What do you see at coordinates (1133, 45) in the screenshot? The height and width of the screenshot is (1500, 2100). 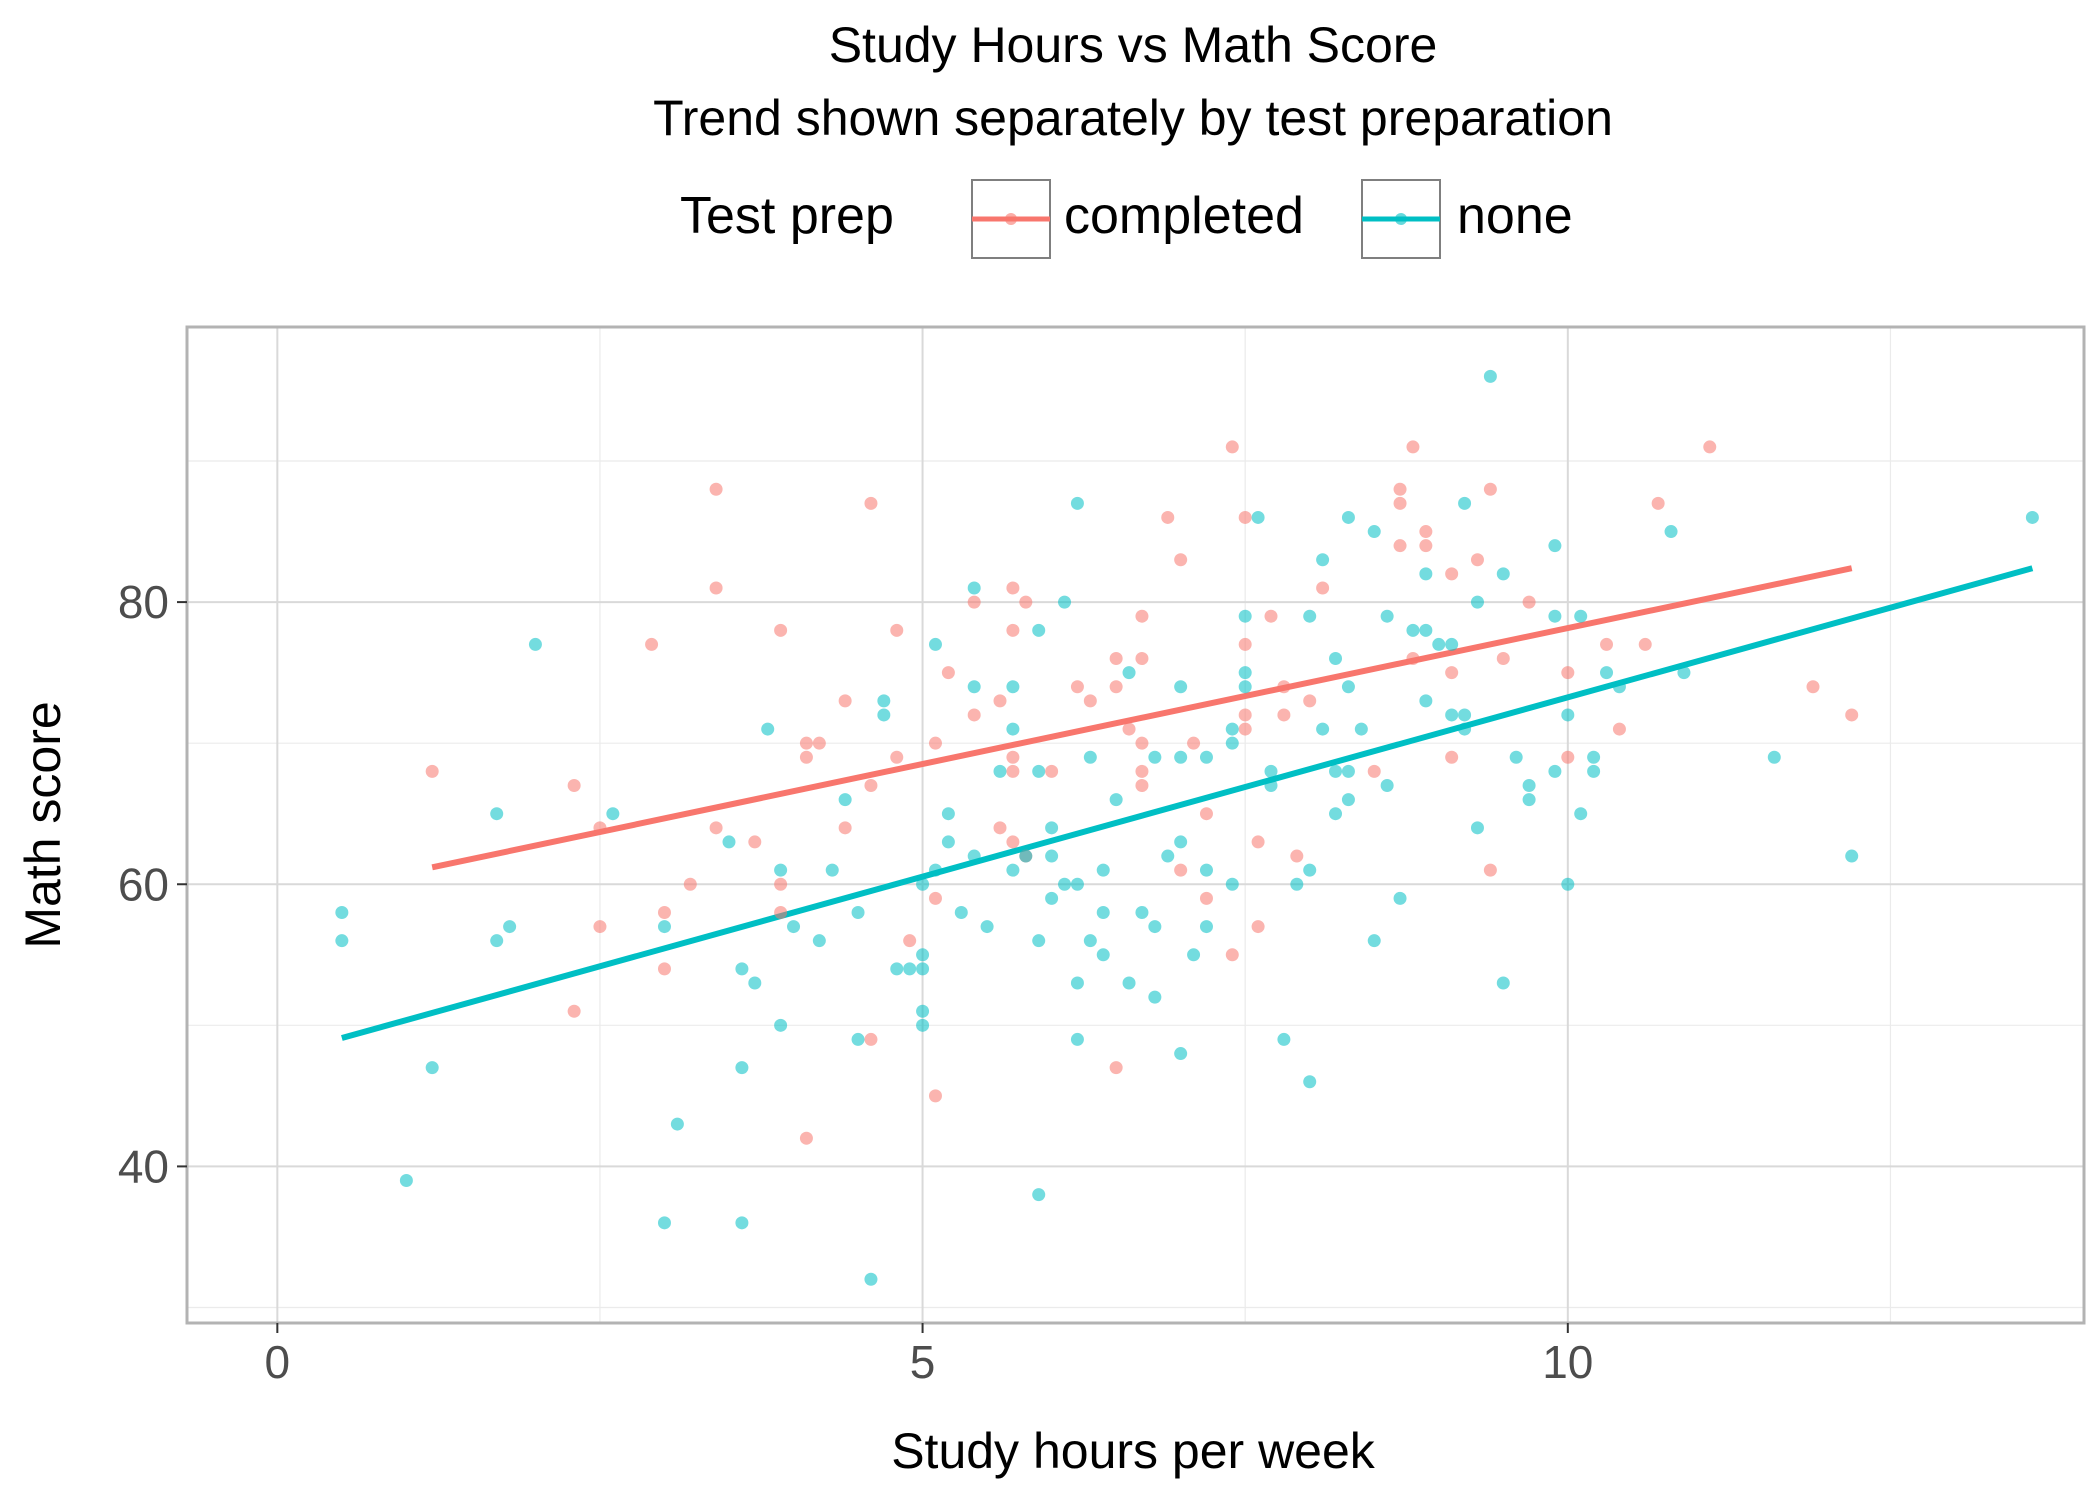 I see `chart-title: Study Hours vs Math Score` at bounding box center [1133, 45].